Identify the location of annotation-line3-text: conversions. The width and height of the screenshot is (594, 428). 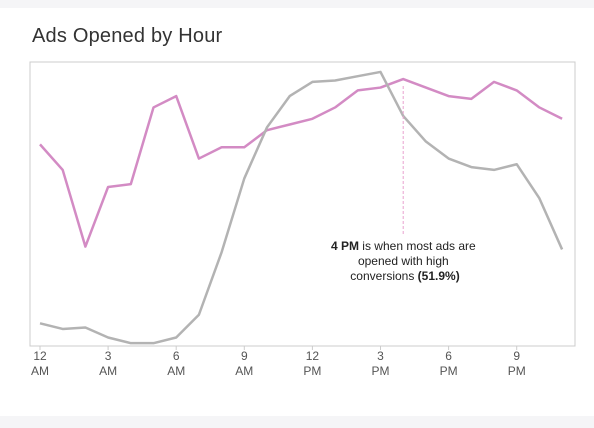
(383, 276).